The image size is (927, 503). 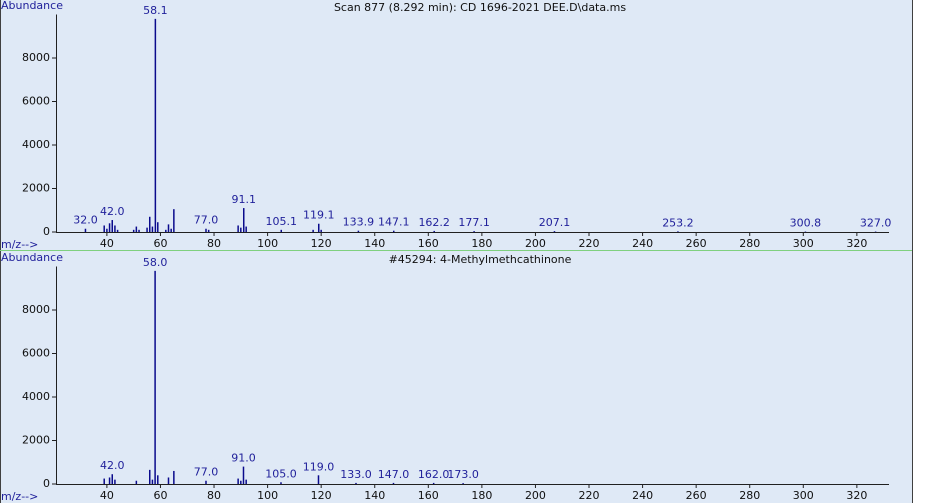 What do you see at coordinates (281, 473) in the screenshot?
I see `peak-label: 105.0` at bounding box center [281, 473].